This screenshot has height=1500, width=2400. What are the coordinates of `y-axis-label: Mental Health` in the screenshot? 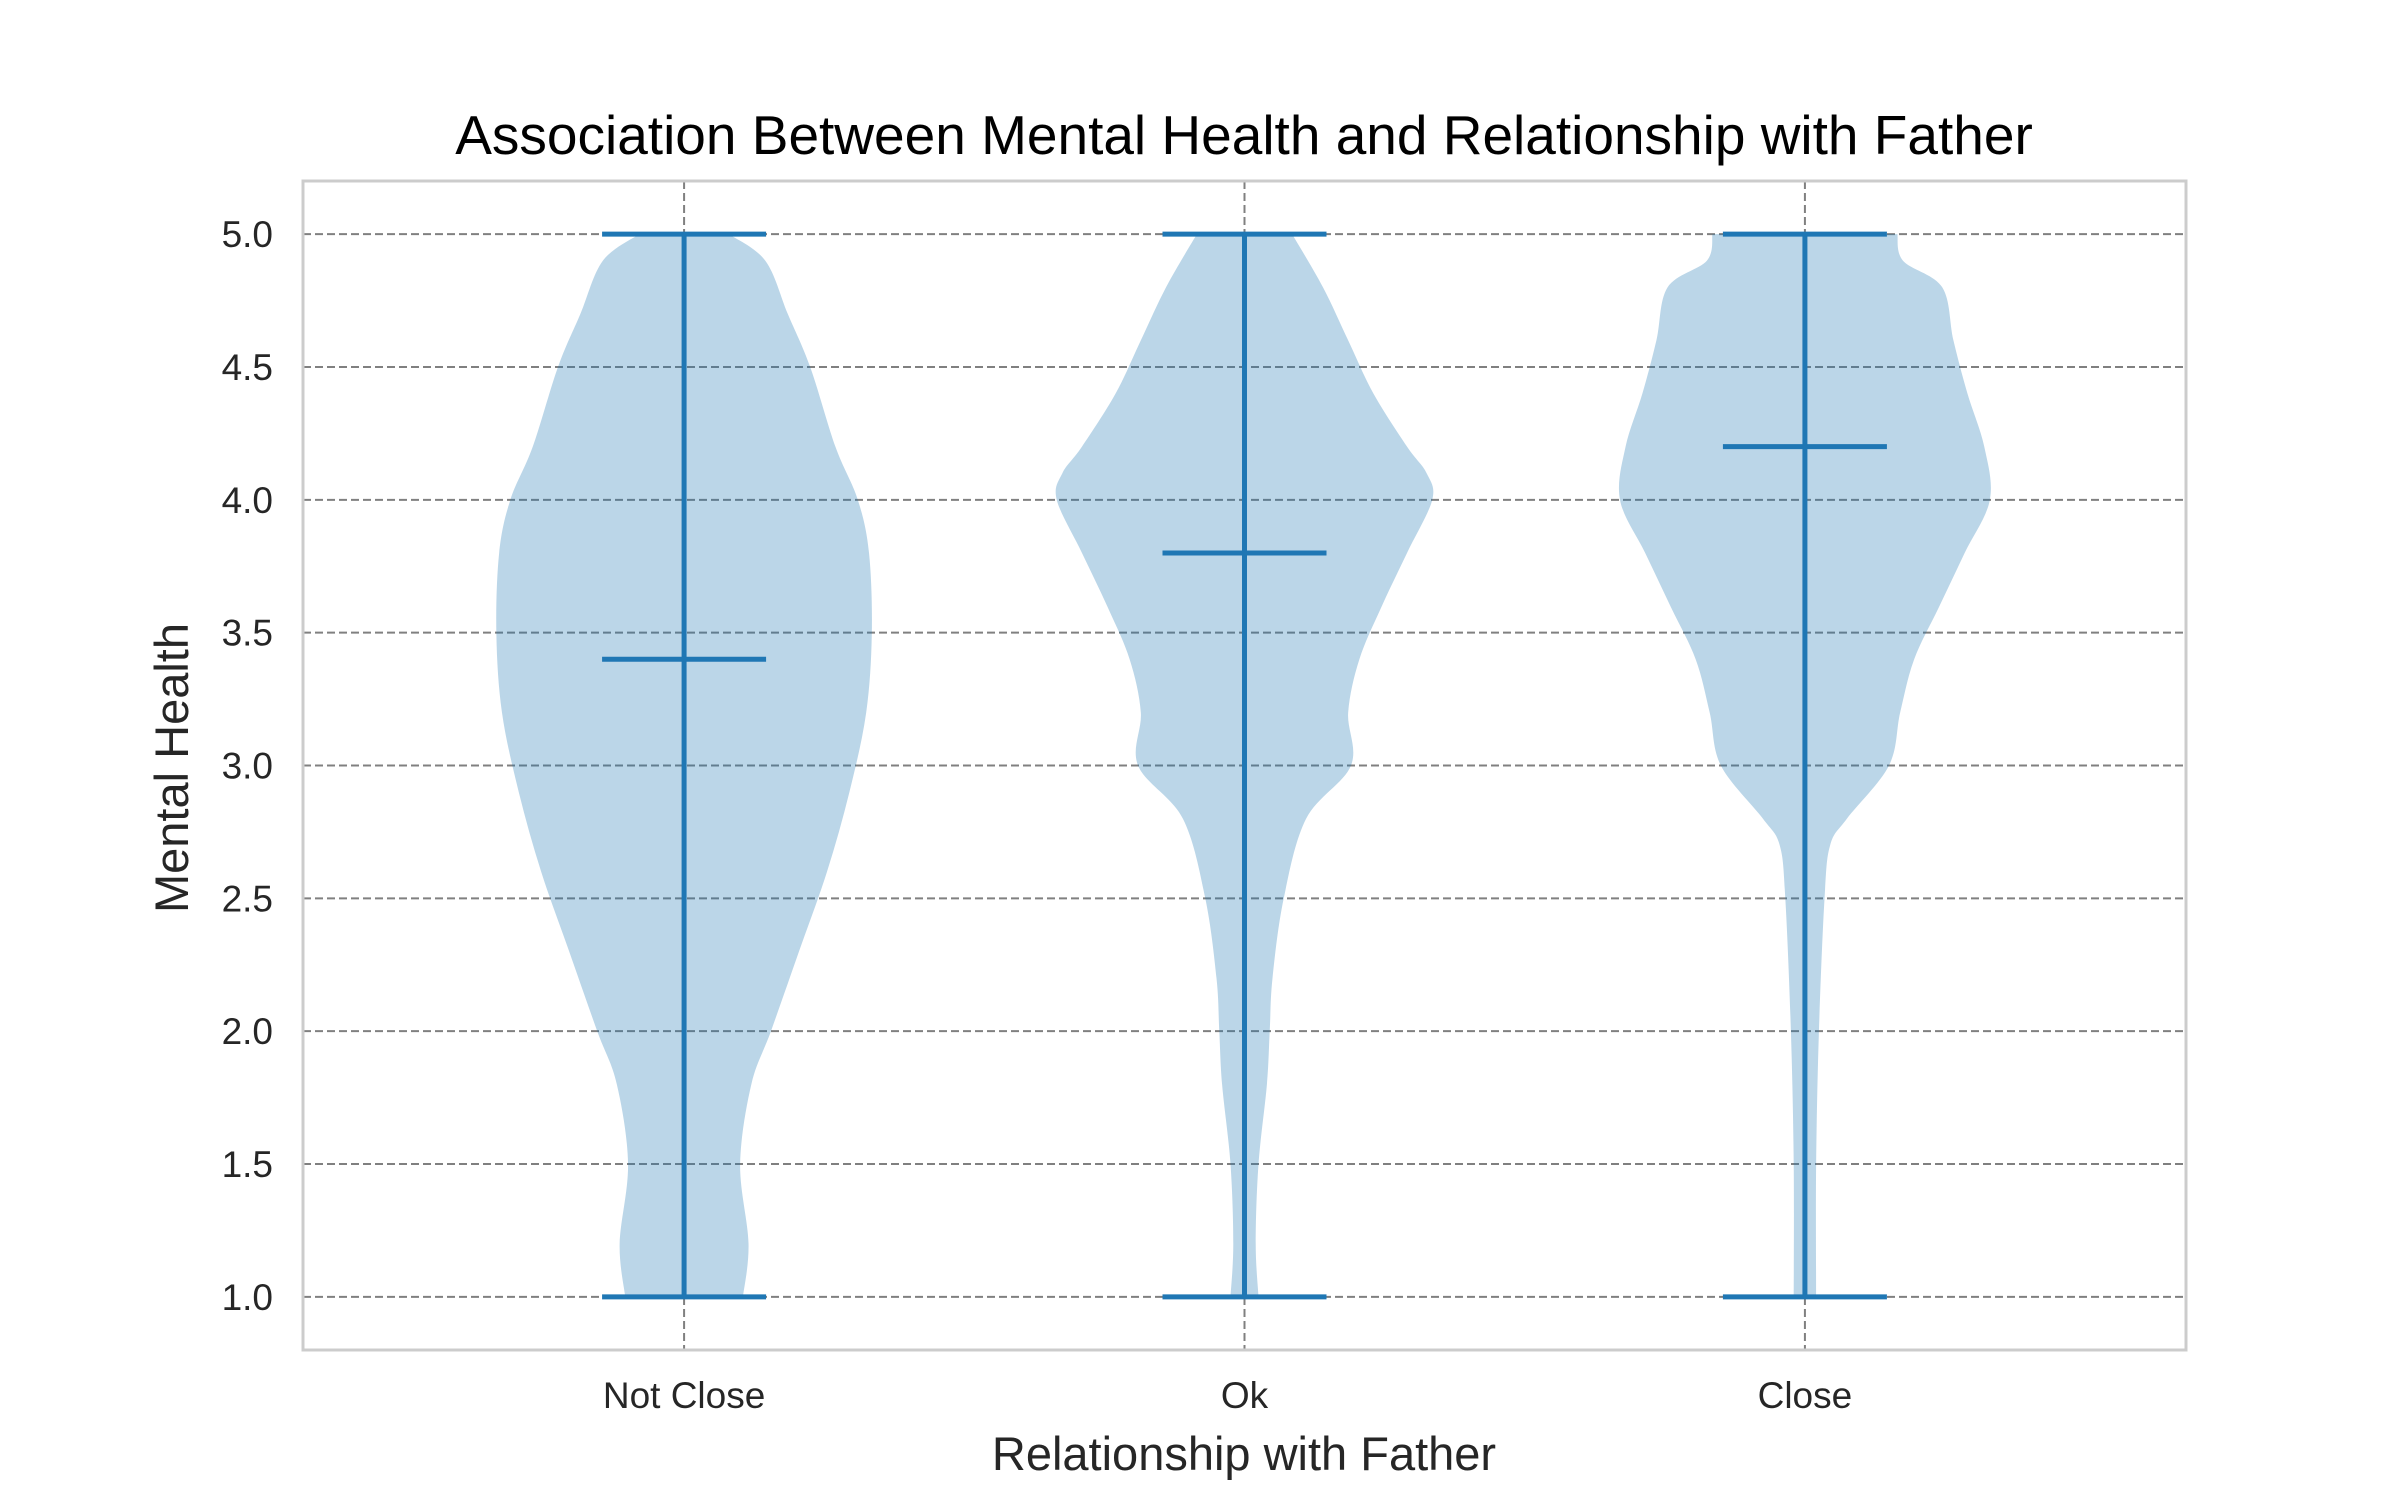 It's located at (171, 768).